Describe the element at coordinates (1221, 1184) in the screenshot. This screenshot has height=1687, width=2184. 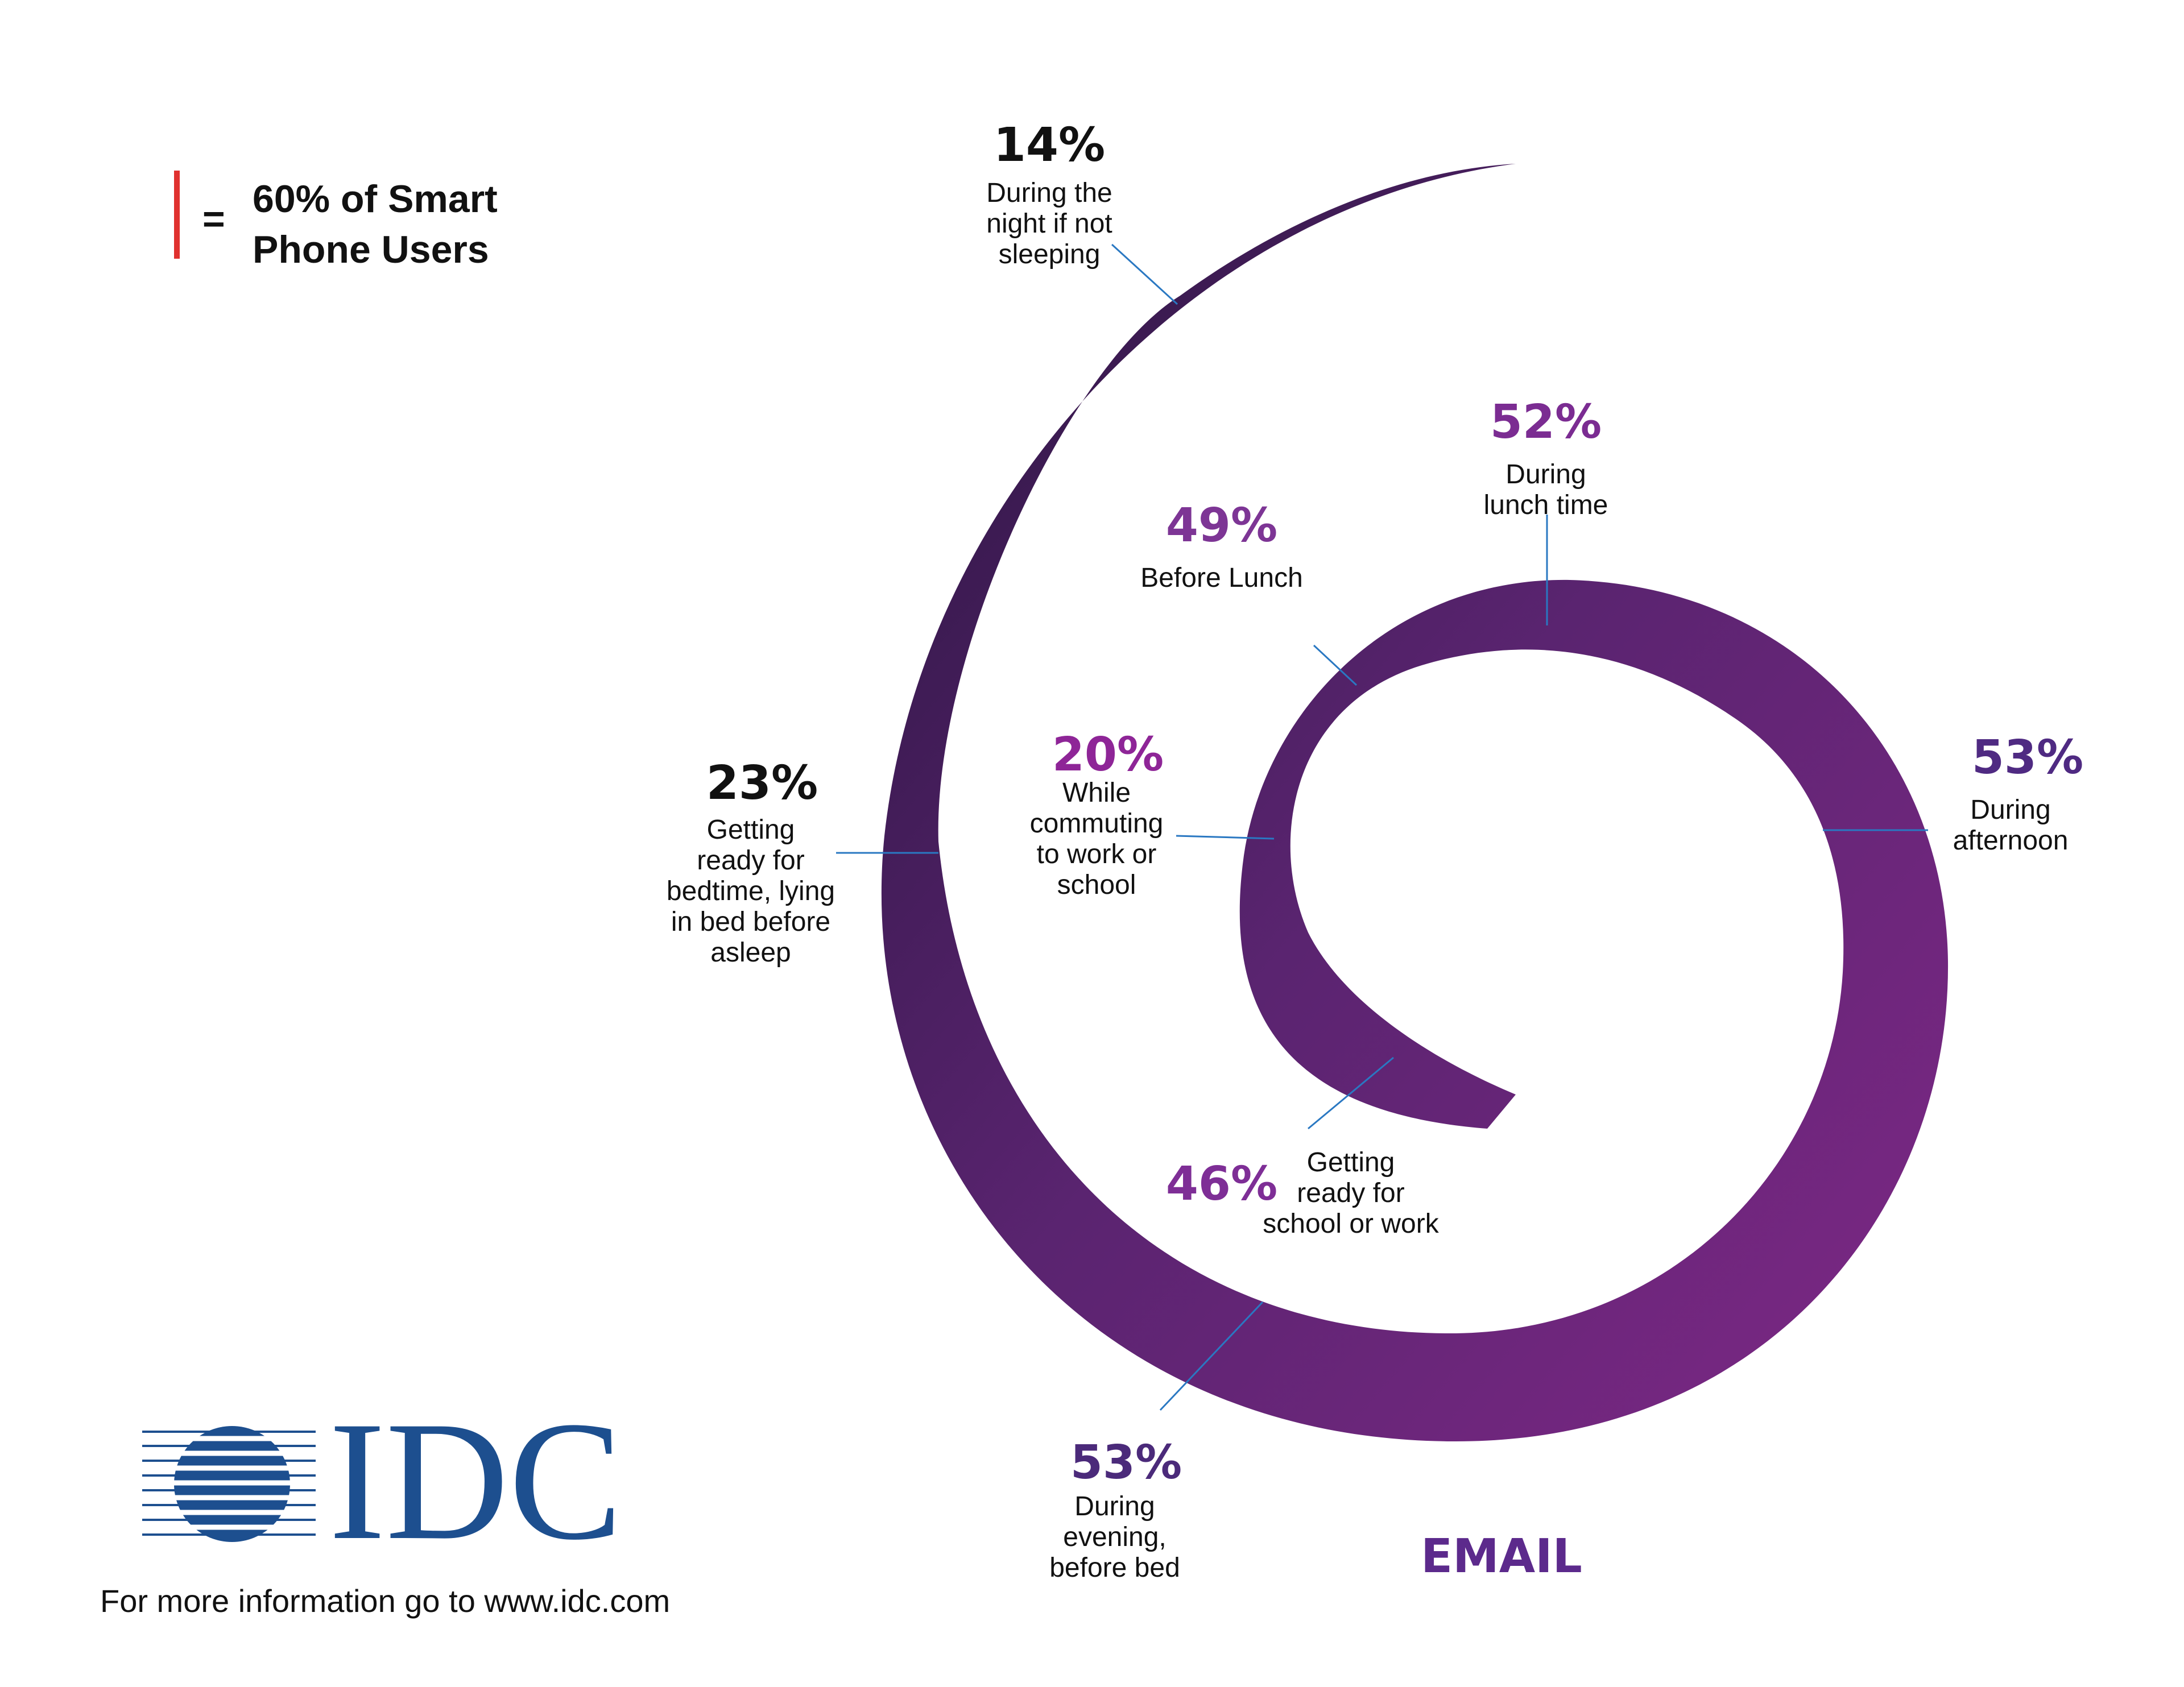
I see `data-label-value: 46%` at that location.